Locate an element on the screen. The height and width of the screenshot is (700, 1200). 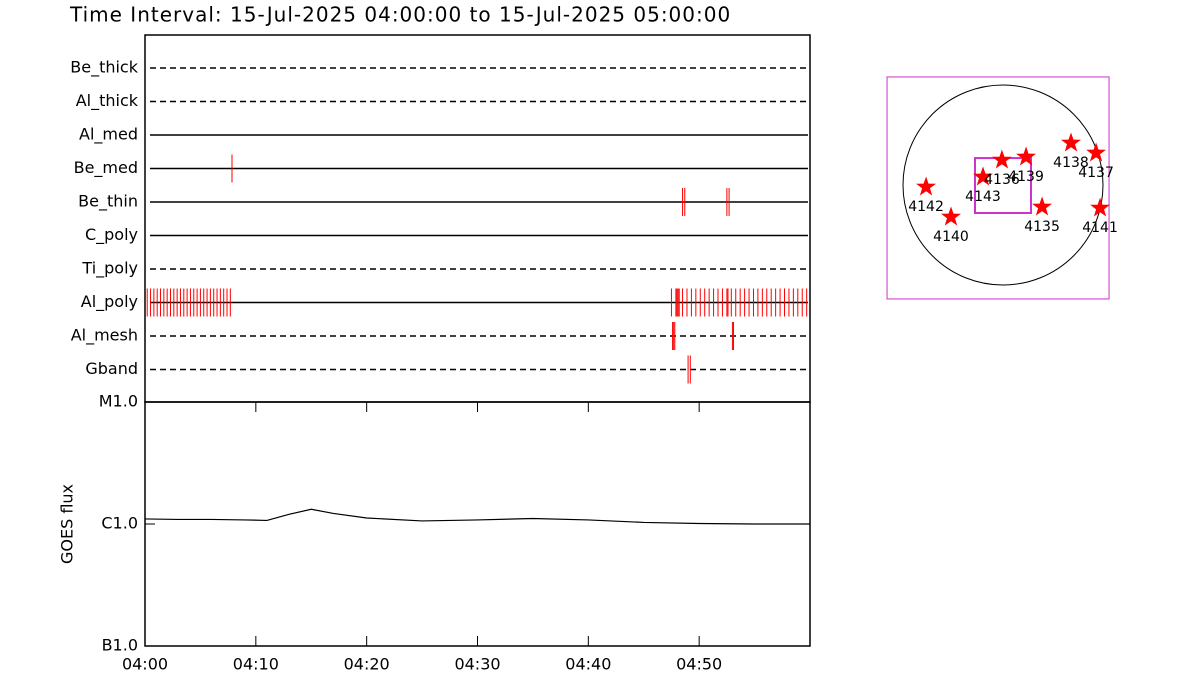
y-tick-label: B1.0 is located at coordinates (120, 645).